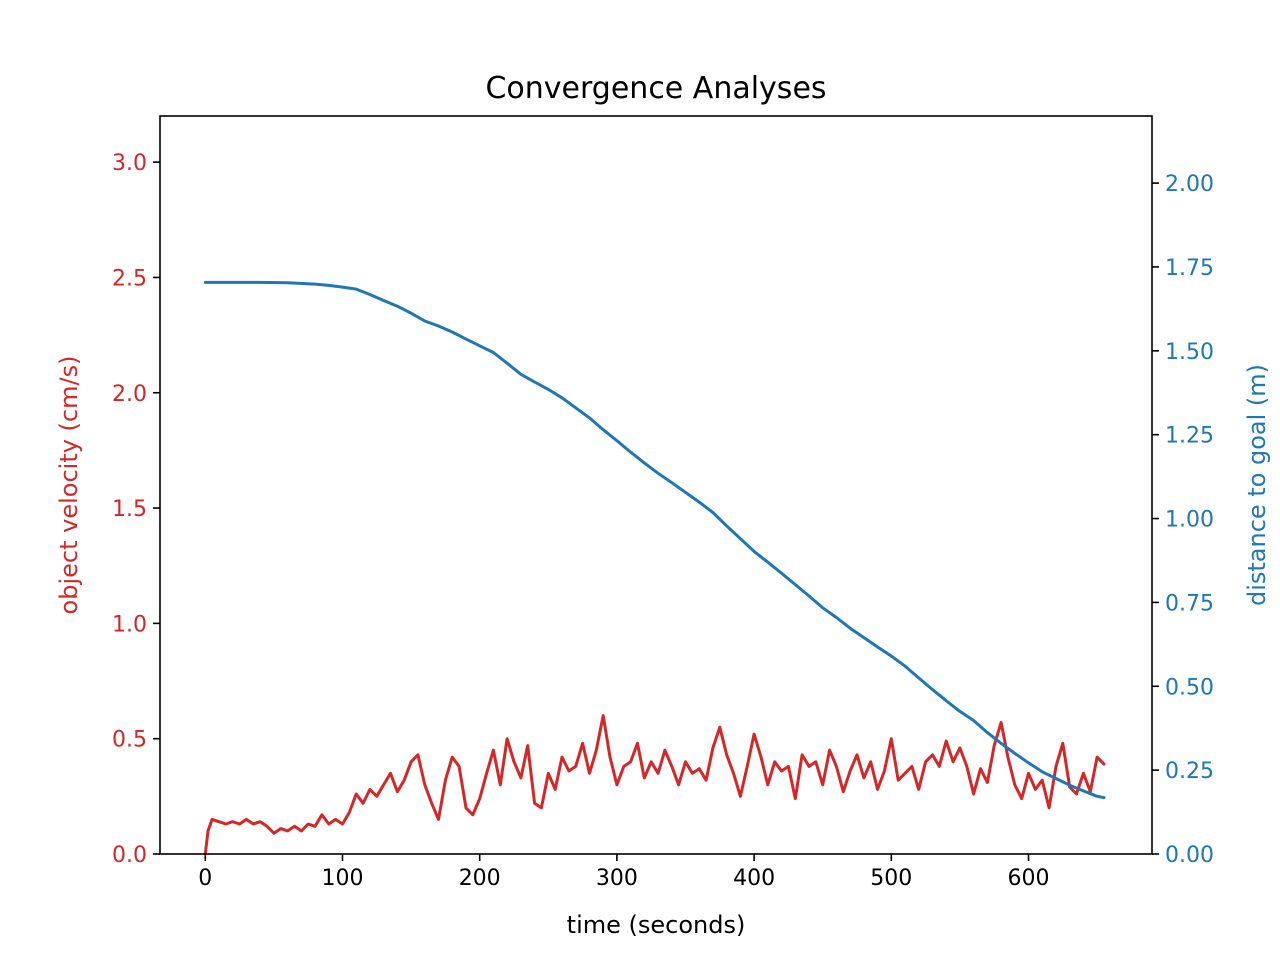 This screenshot has height=960, width=1280. Describe the element at coordinates (656, 925) in the screenshot. I see `x-axis-label: time (seconds)` at that location.